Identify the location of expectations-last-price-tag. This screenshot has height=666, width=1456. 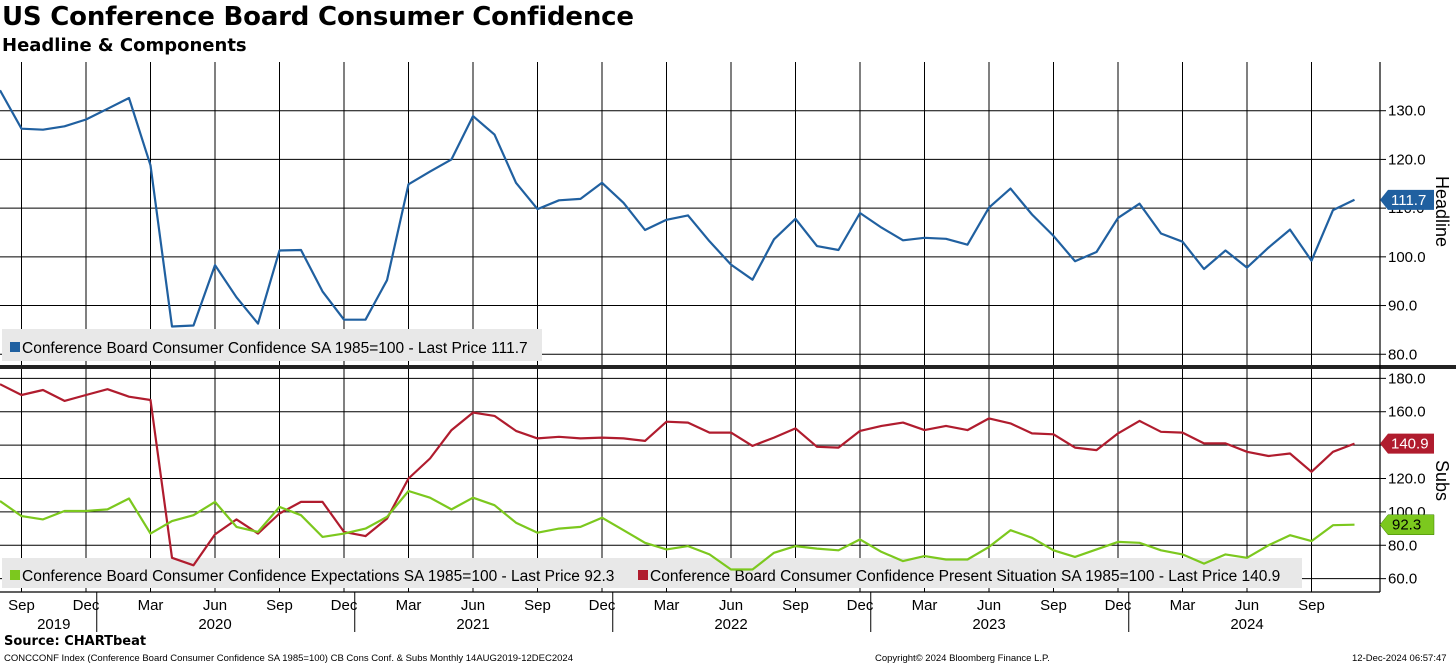
(1407, 524).